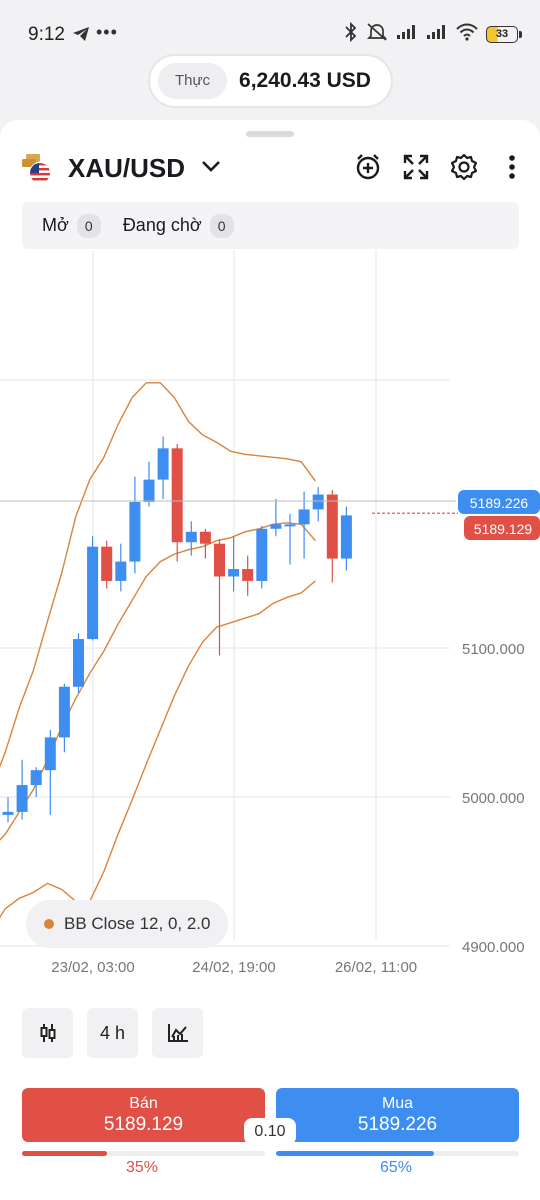 The width and height of the screenshot is (540, 1200). I want to click on gold-usd-flag-icon, so click(36, 169).